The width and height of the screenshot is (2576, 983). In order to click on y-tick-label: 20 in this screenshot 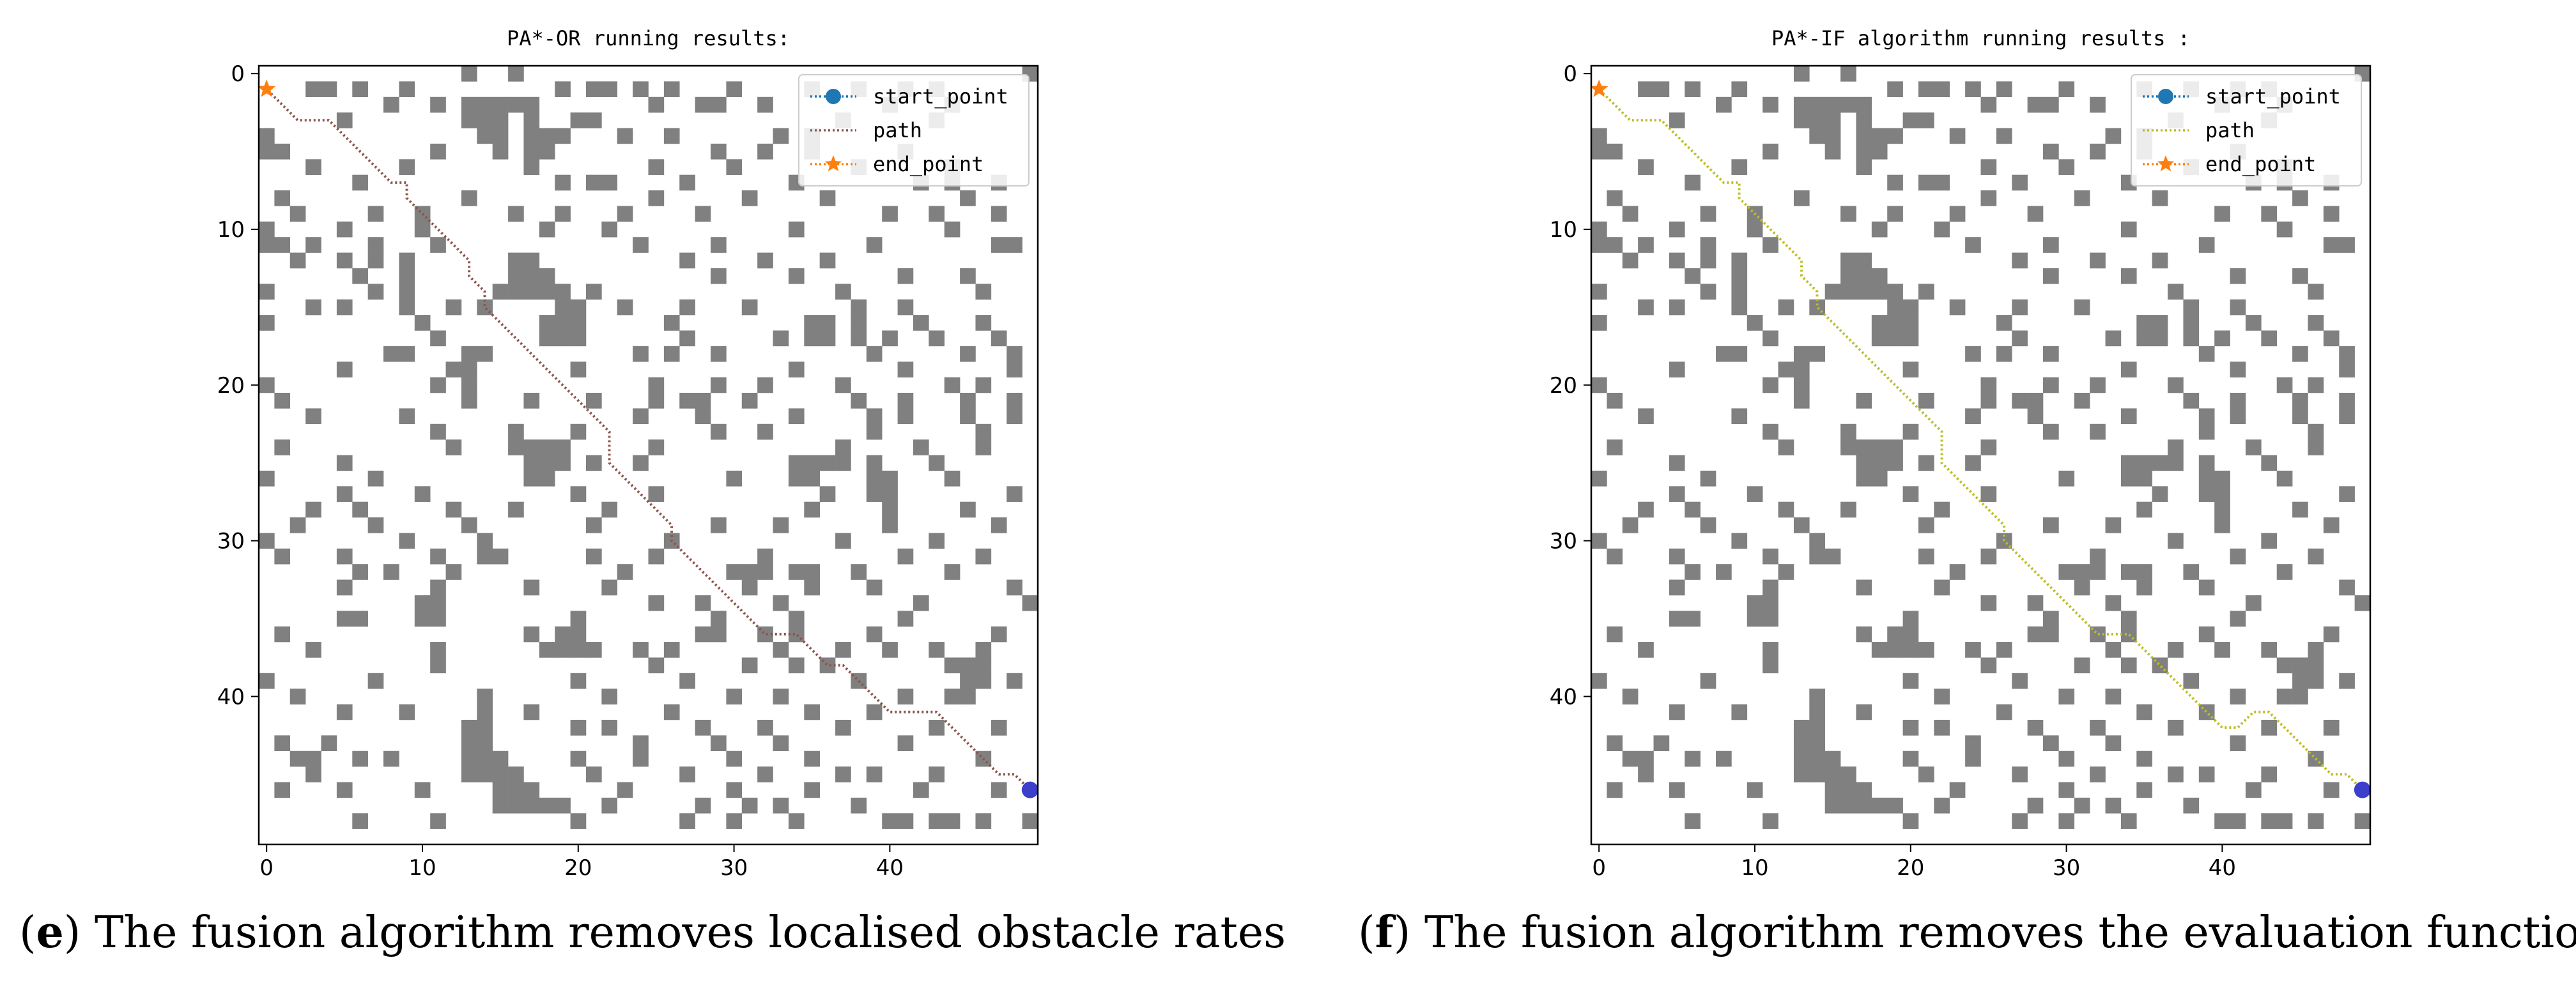, I will do `click(231, 386)`.